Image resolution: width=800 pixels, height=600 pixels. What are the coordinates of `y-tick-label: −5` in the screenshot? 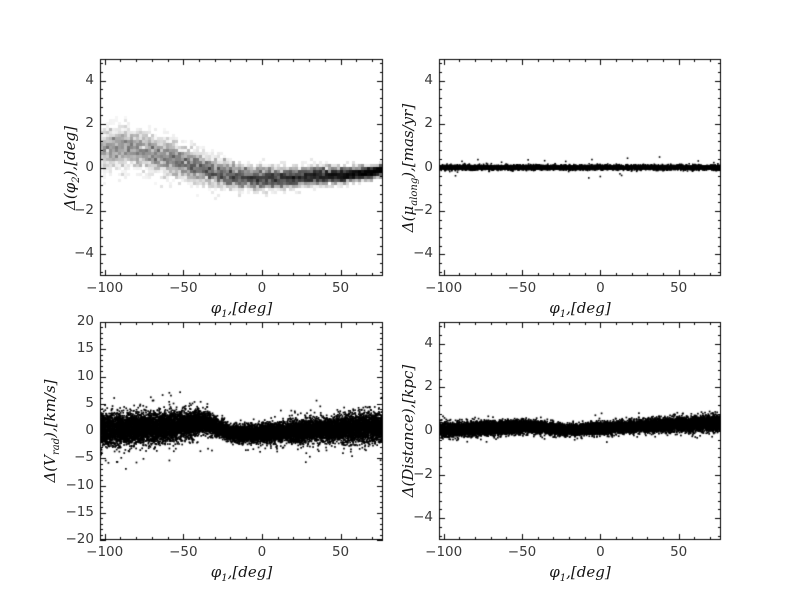 It's located at (84, 457).